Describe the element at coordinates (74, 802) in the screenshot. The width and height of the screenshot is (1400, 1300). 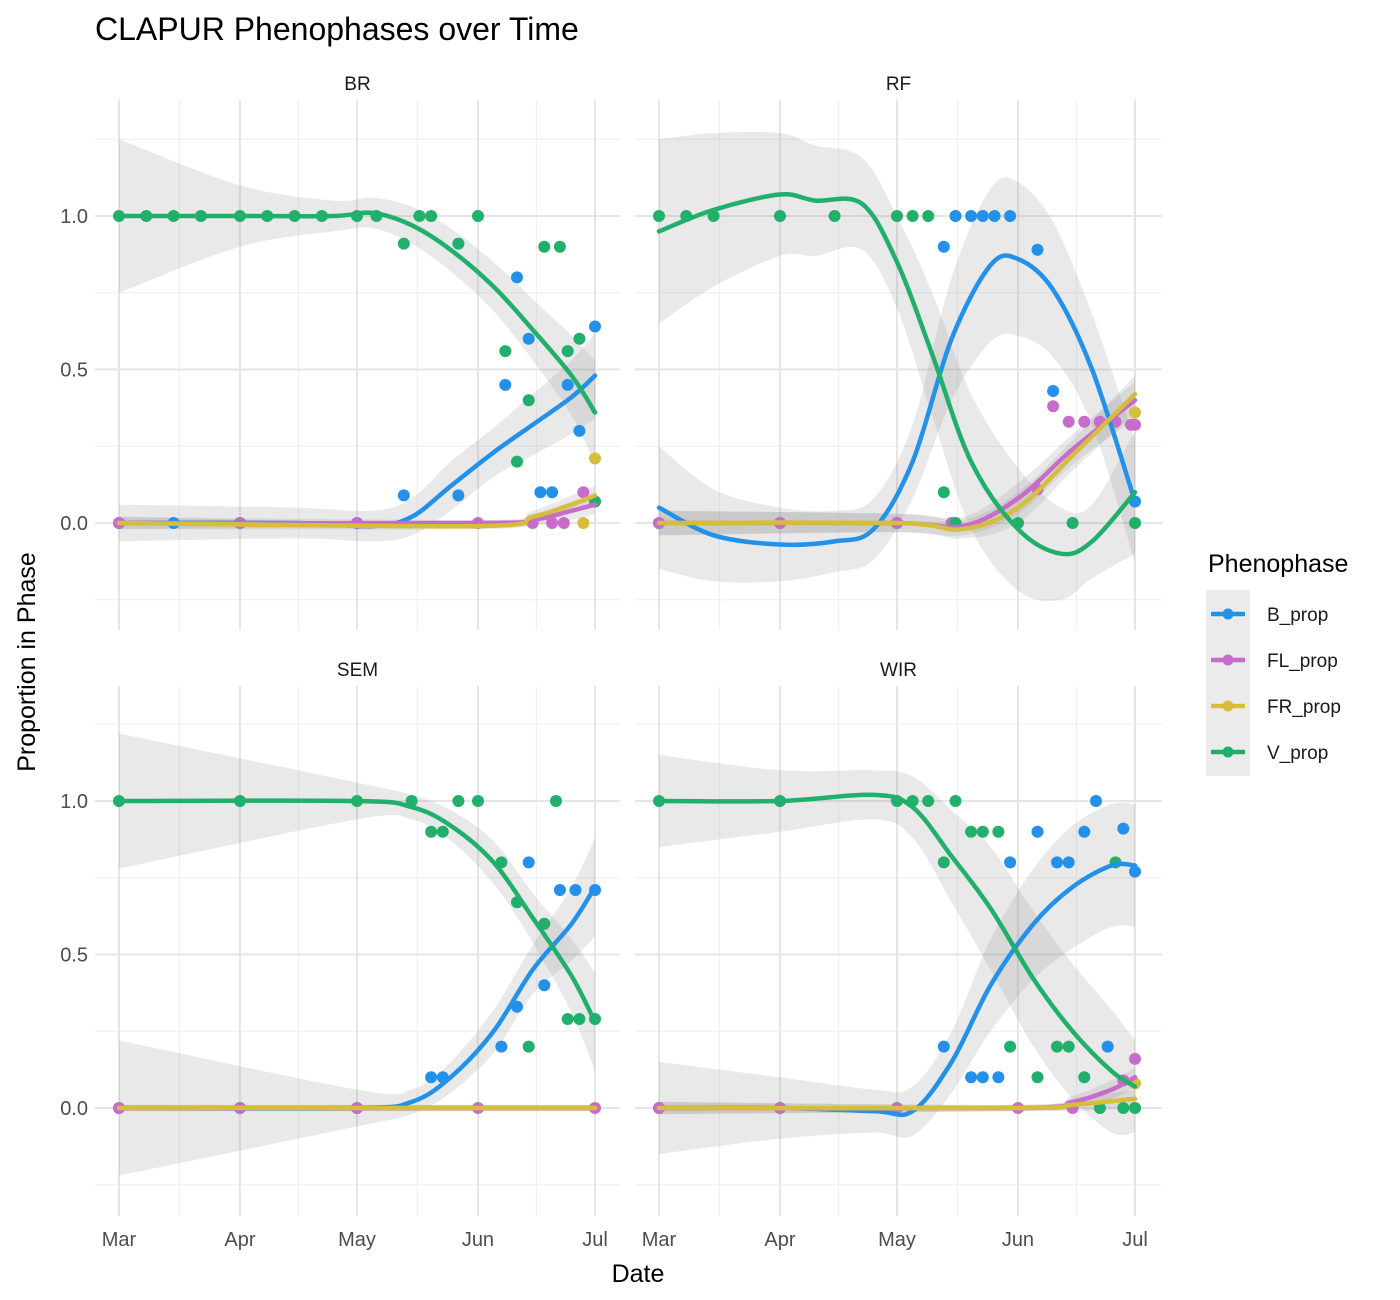
I see `y-tick-label: 1.0` at that location.